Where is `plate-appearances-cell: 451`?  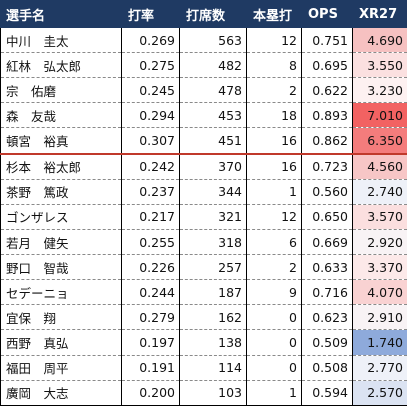
plate-appearances-cell: 451 is located at coordinates (213, 141).